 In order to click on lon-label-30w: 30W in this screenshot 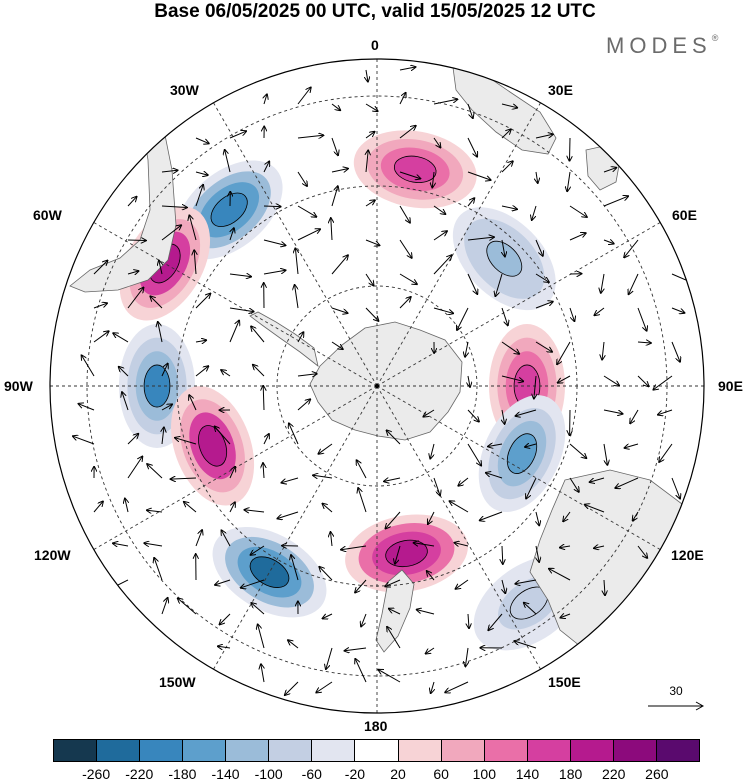, I will do `click(184, 90)`.